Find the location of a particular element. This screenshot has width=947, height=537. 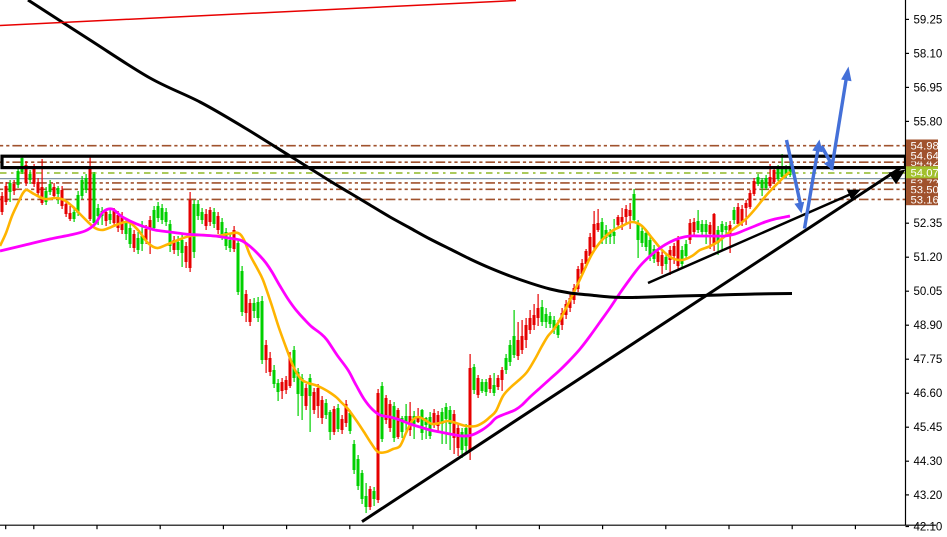

svg-text: 46.60 is located at coordinates (928, 394).